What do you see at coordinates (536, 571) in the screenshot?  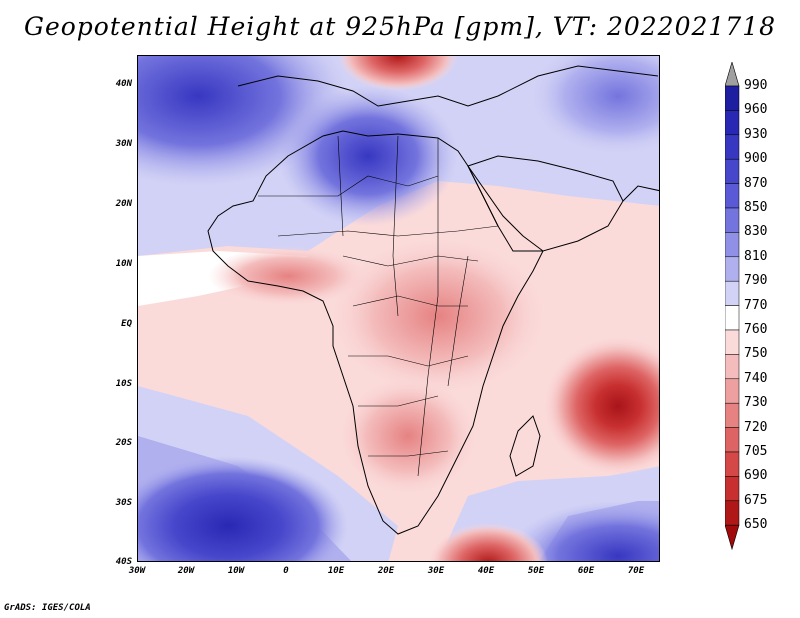 I see `lon-label-50e: 50E` at bounding box center [536, 571].